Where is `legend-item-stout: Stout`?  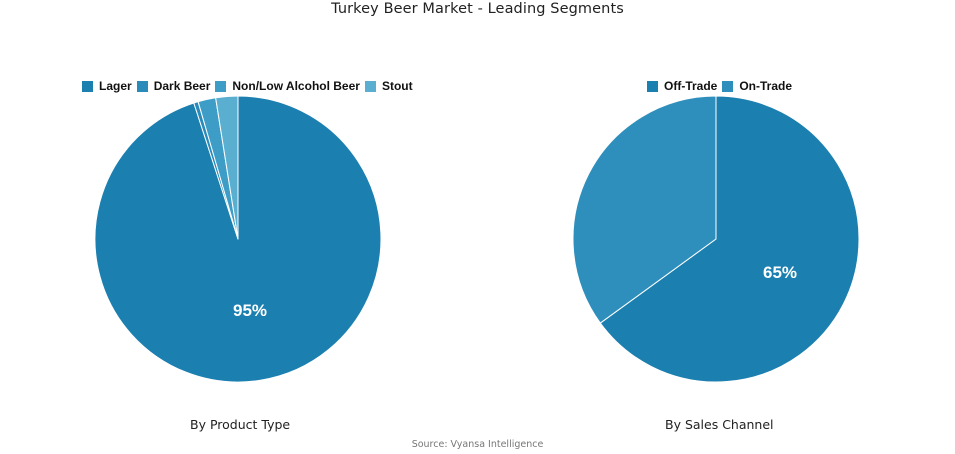 legend-item-stout: Stout is located at coordinates (388, 86).